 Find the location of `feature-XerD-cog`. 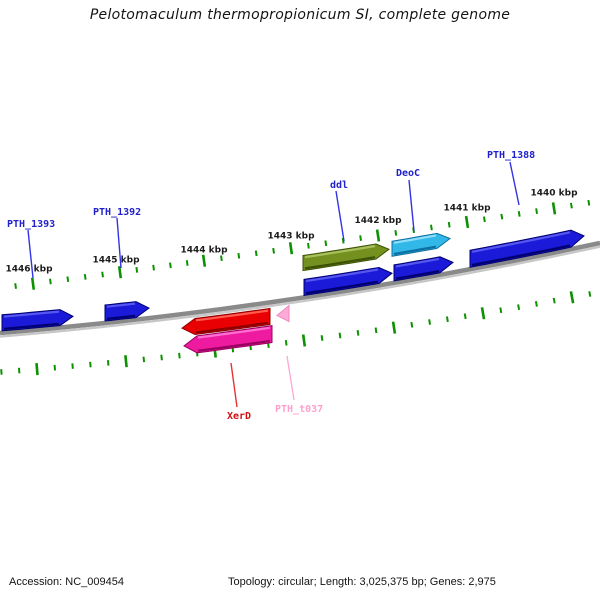

feature-XerD-cog is located at coordinates (228, 339).